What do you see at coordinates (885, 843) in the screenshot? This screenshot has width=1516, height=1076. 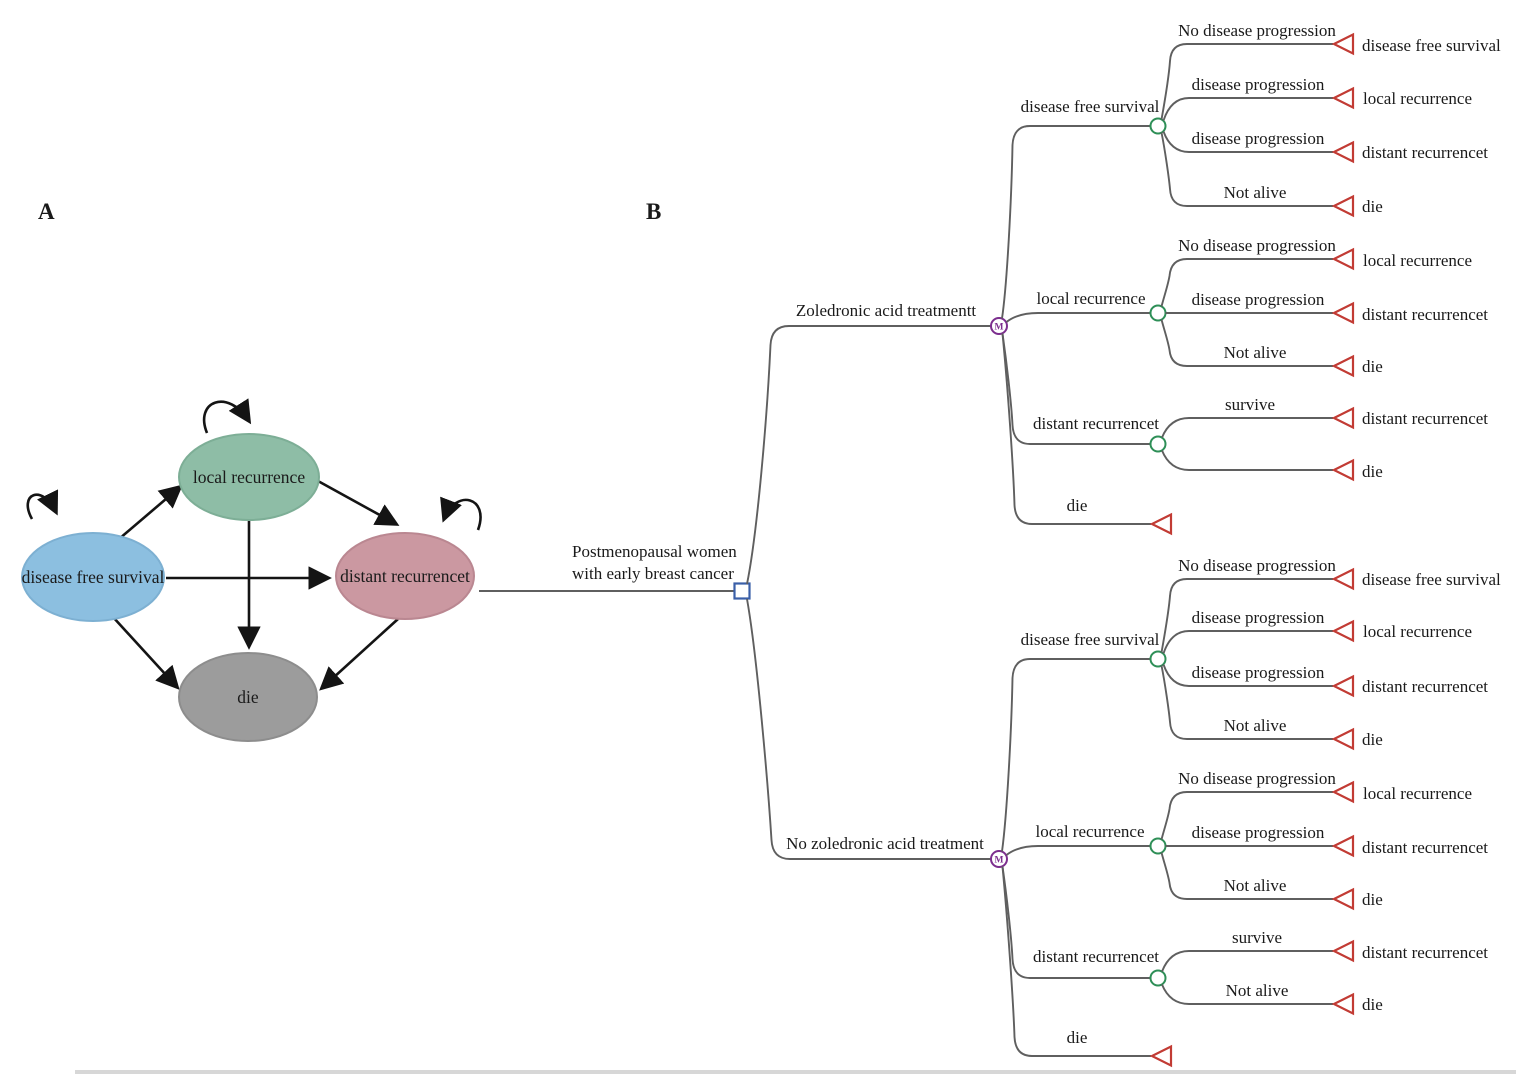 I see `arm-label-no-zoledronic: No zoledronic acid treatment` at bounding box center [885, 843].